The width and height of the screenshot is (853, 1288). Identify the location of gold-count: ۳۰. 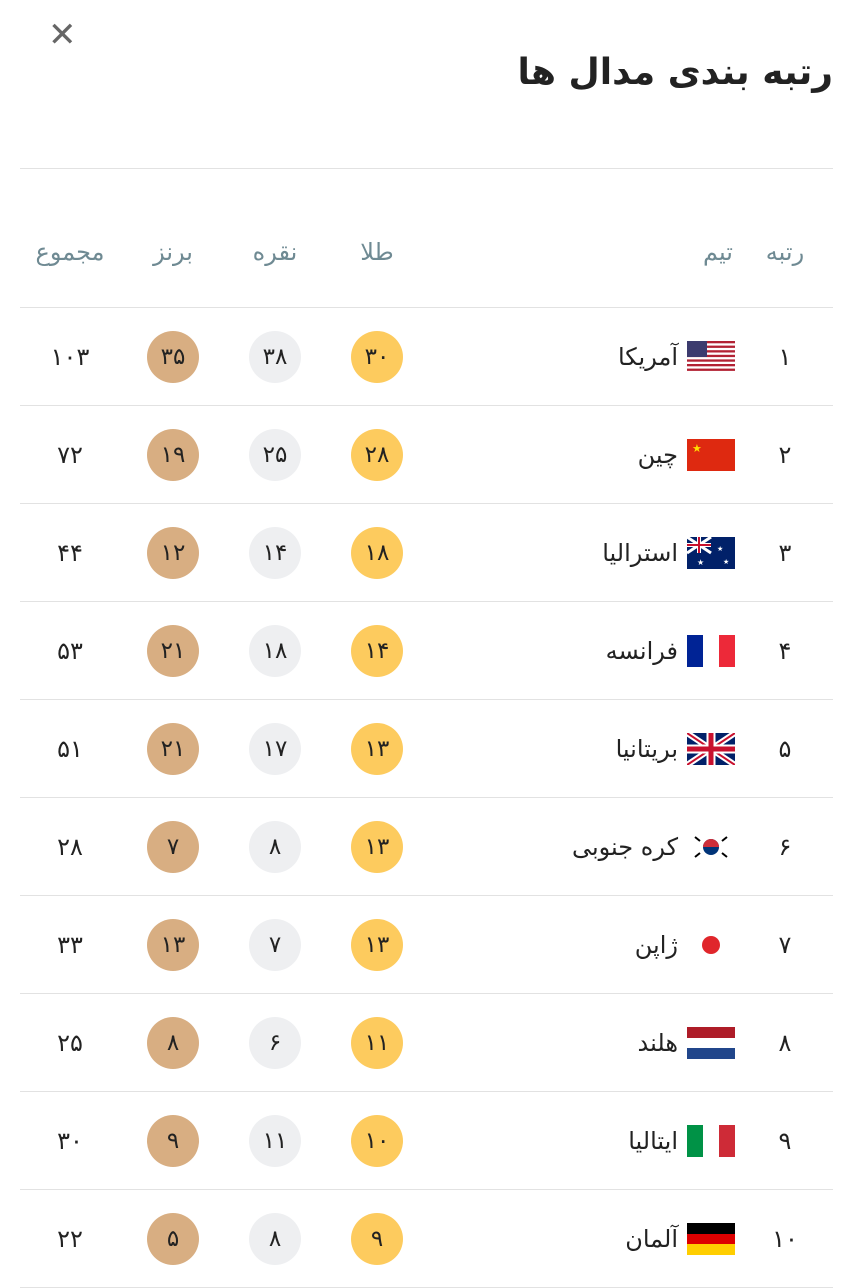
(377, 356).